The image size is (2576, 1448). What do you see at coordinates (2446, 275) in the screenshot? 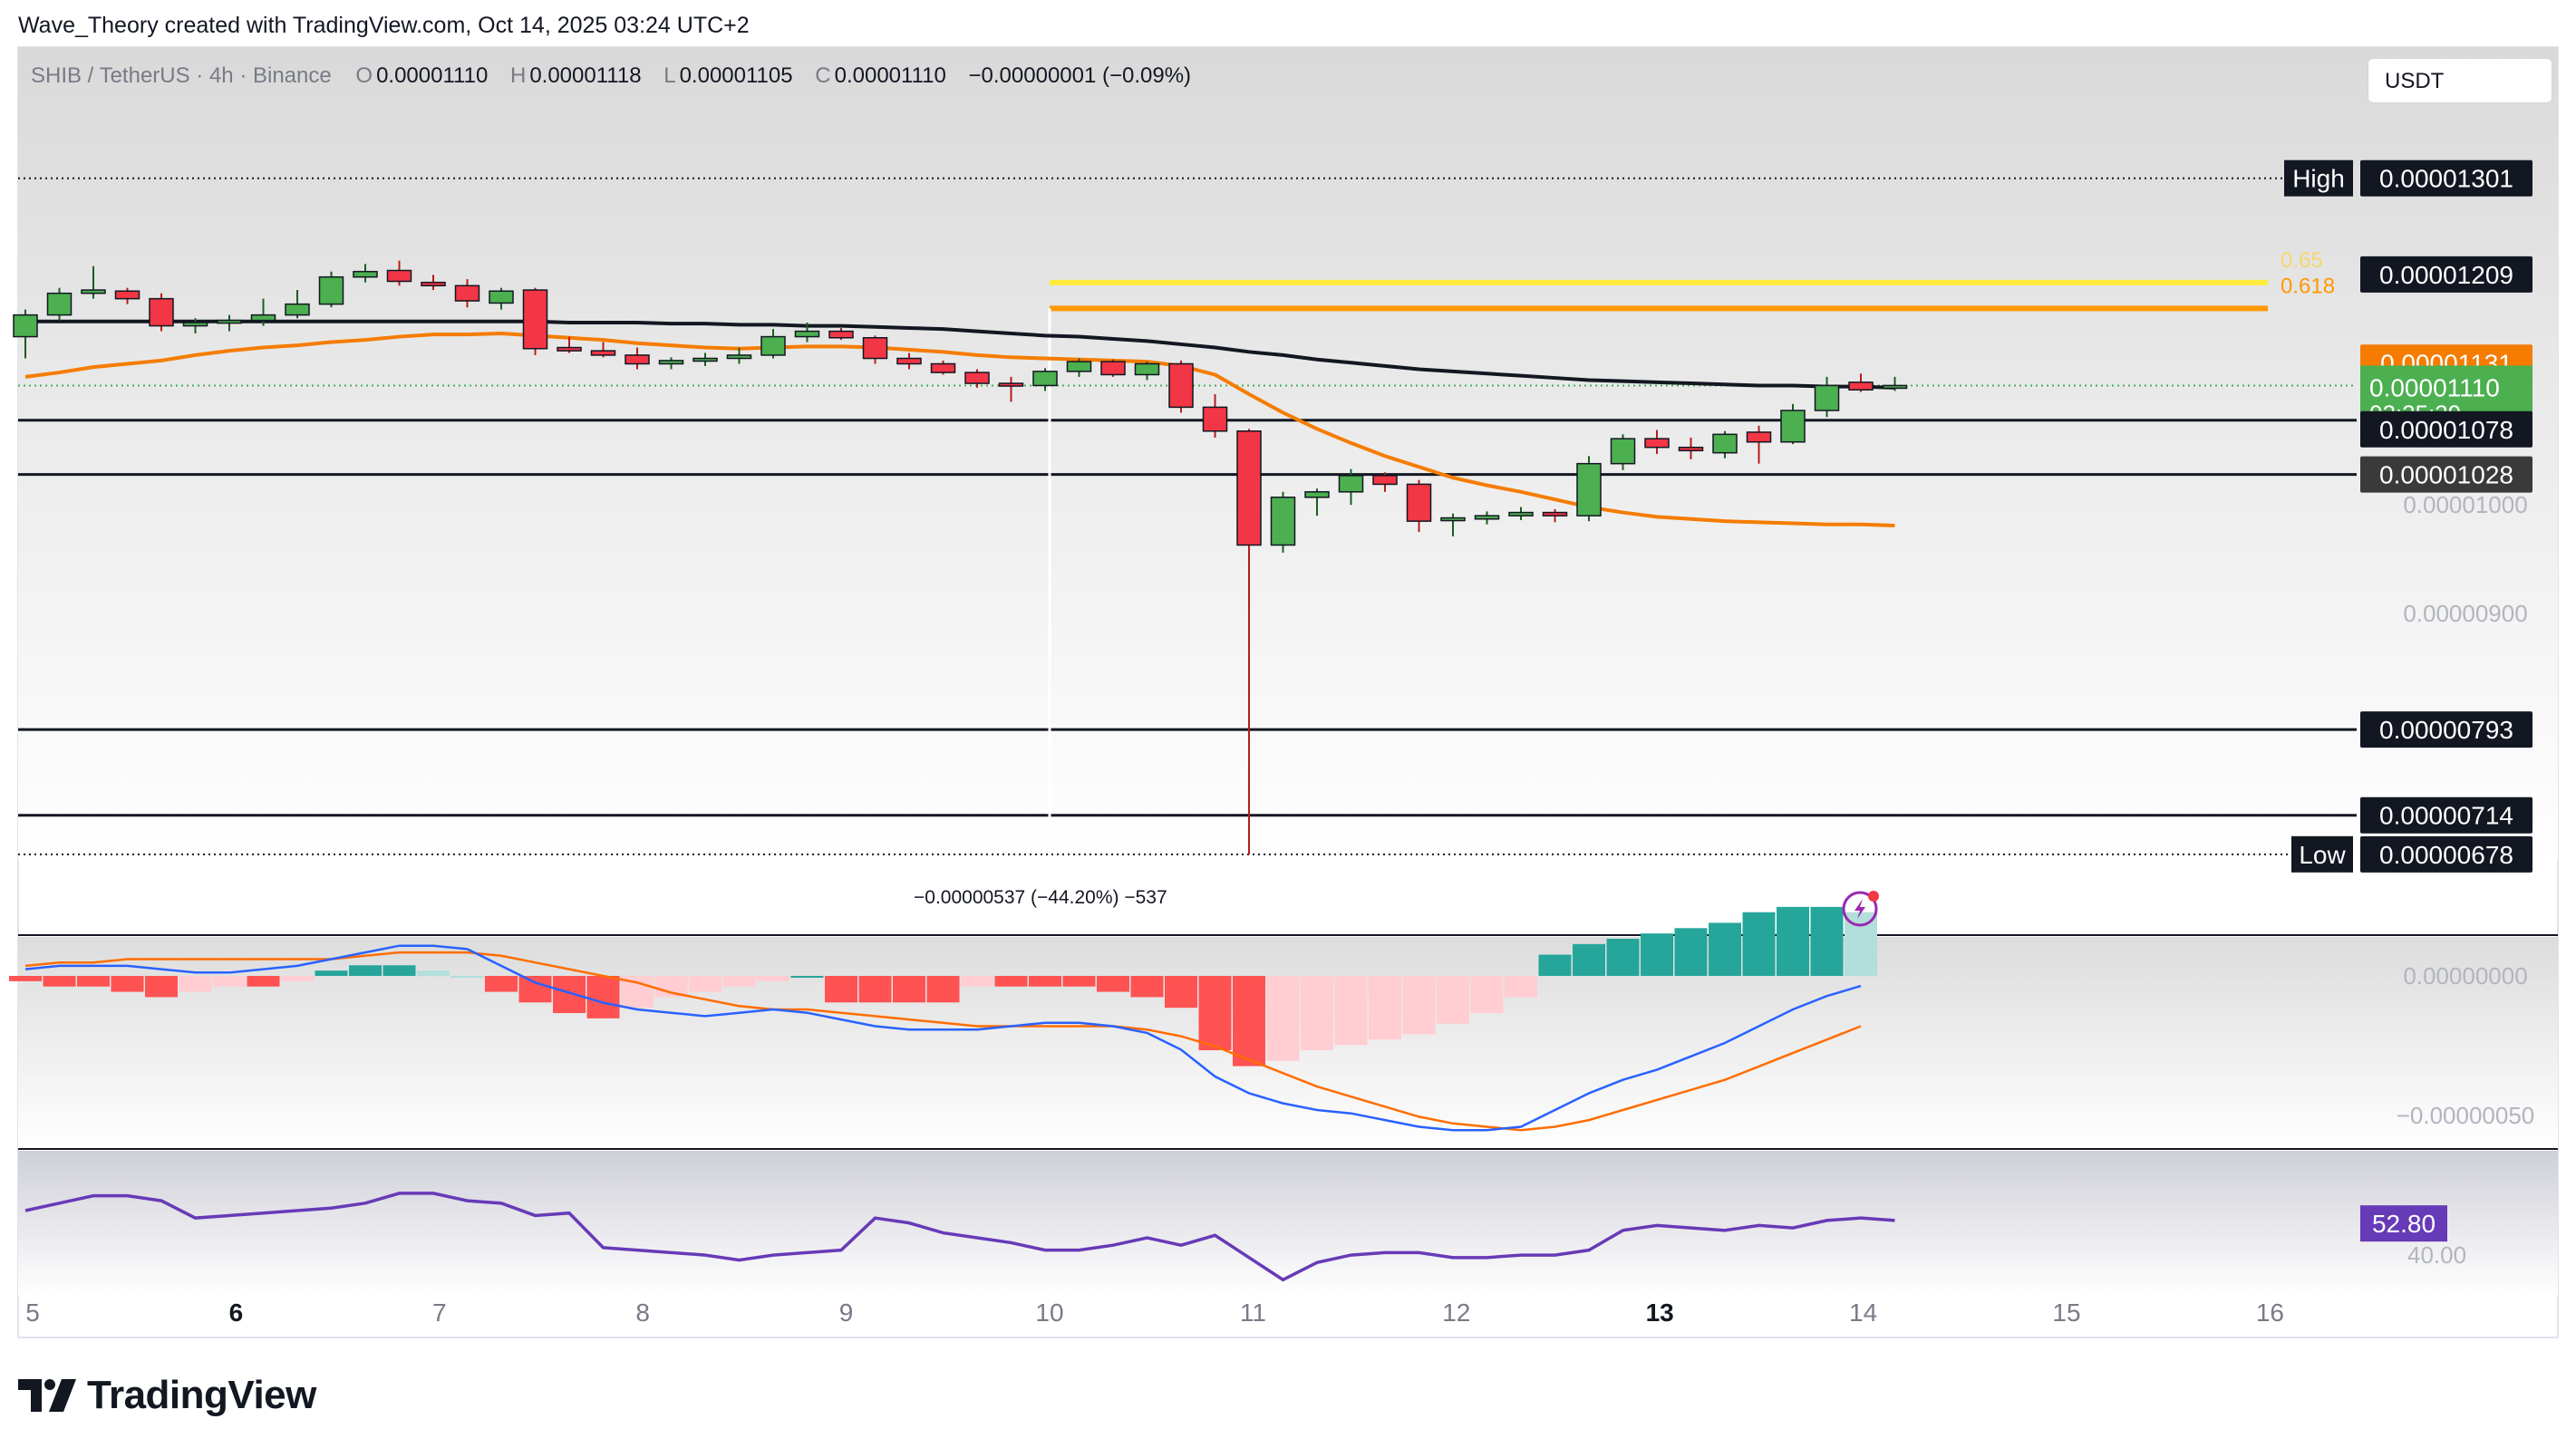
I see `level-price-tag: 0.00001209` at bounding box center [2446, 275].